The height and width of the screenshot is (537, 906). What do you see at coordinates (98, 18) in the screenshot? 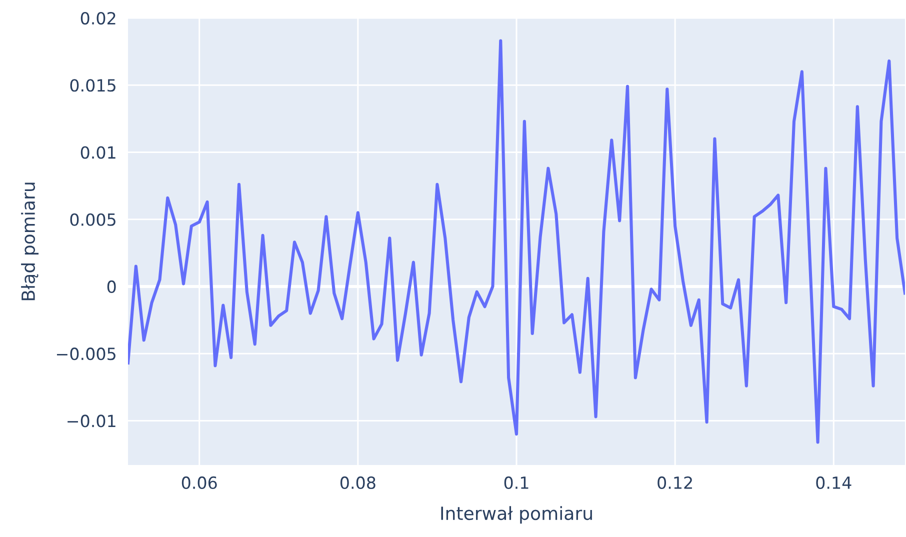
I see `y-tick-label: 0.02` at bounding box center [98, 18].